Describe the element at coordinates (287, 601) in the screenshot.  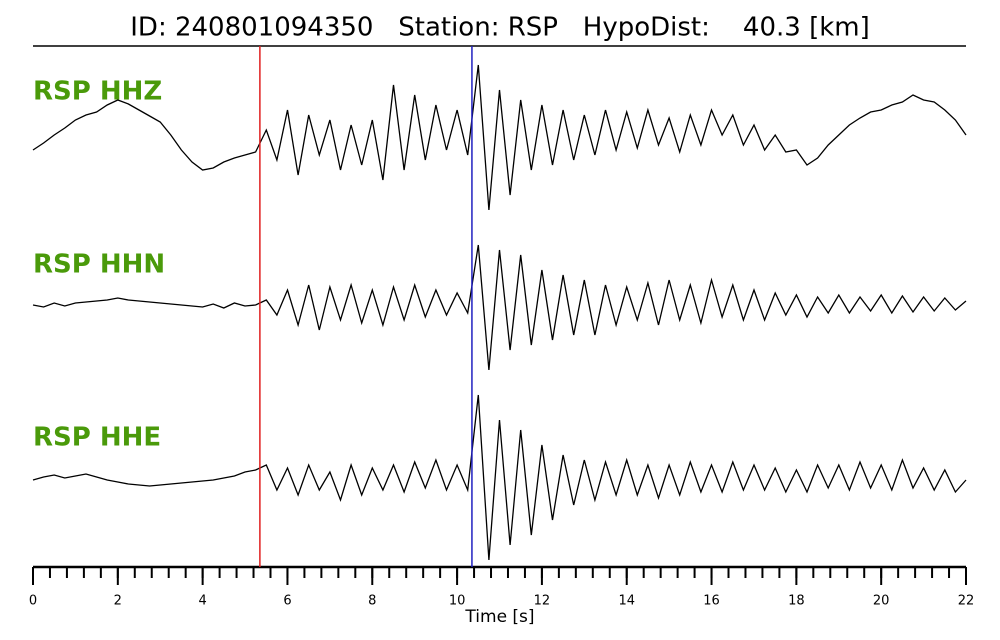
I see `x-tick-label: 6` at that location.